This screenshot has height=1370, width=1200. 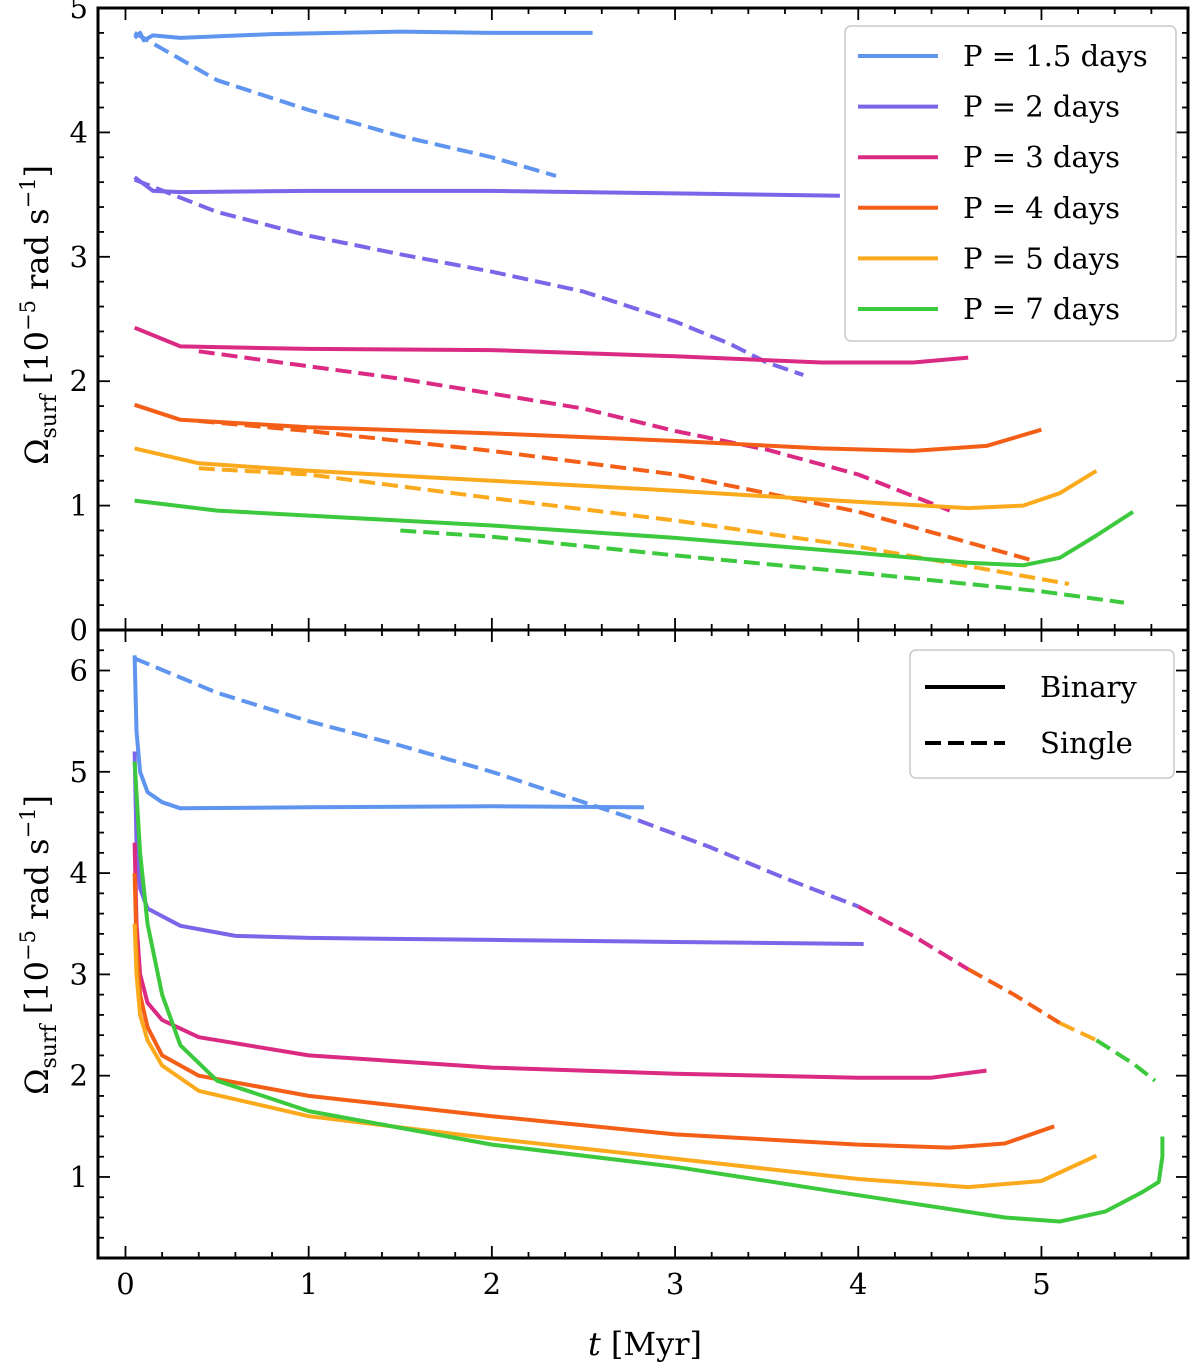 I want to click on bottom-series-binary-P3-line, so click(x=559, y=961).